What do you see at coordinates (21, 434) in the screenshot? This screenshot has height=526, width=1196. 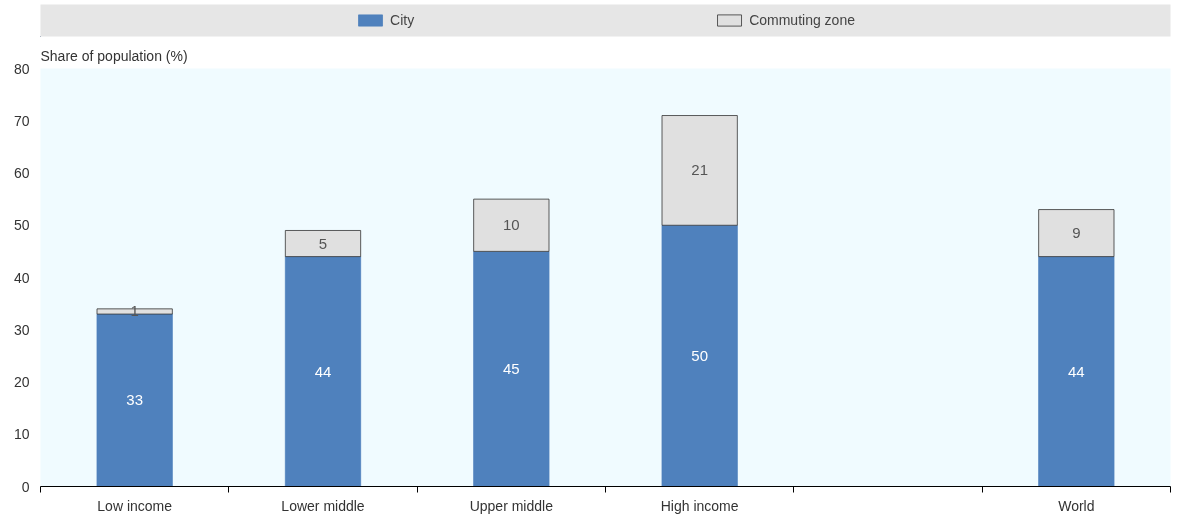 I see `y-tick-label: 10` at bounding box center [21, 434].